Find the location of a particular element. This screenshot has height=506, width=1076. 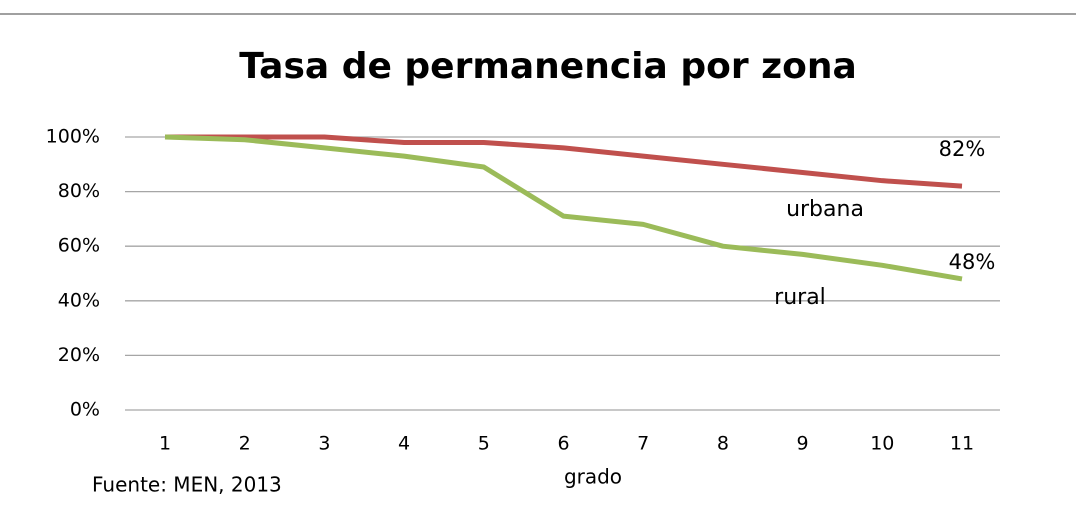

x-tick-label: 2 is located at coordinates (245, 444).